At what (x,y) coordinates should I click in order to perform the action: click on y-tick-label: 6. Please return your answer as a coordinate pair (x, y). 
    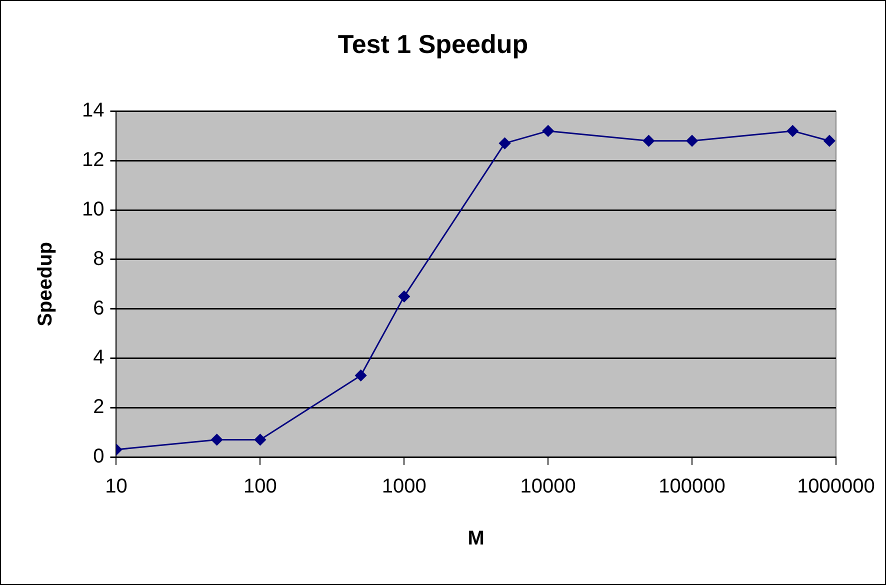
    Looking at the image, I should click on (98, 308).